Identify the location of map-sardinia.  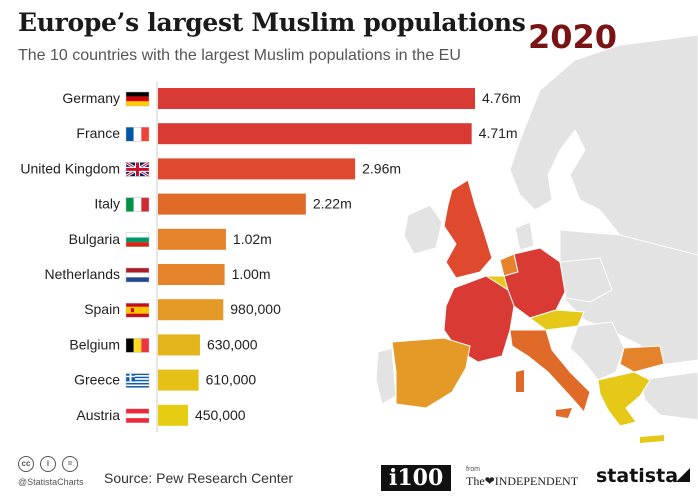
(520, 381).